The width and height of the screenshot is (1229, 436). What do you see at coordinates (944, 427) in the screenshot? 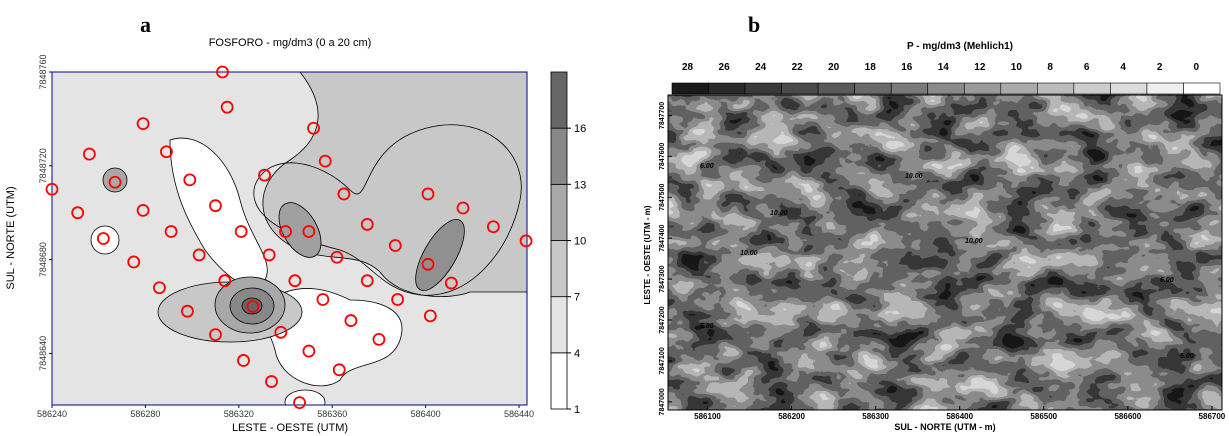
I see `x-axis-label: SUL - NORTE (UTM - m)` at bounding box center [944, 427].